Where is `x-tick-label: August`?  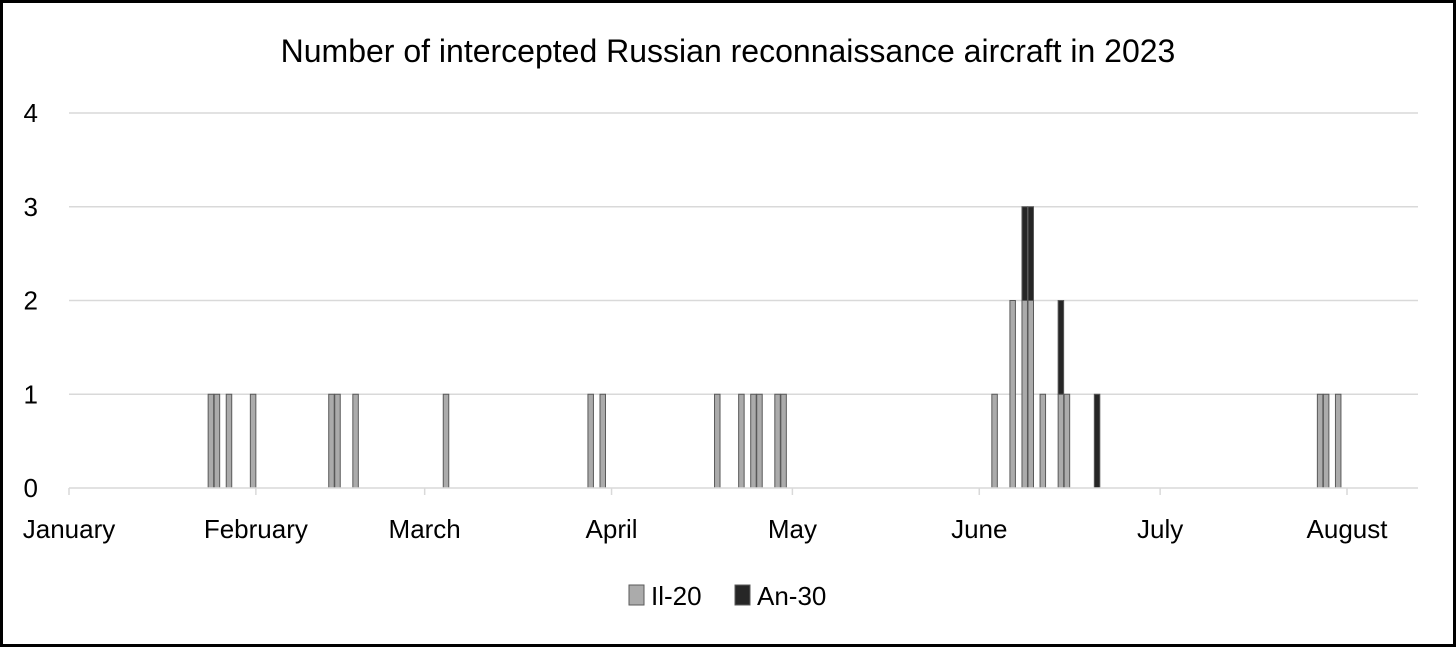 x-tick-label: August is located at coordinates (1348, 529).